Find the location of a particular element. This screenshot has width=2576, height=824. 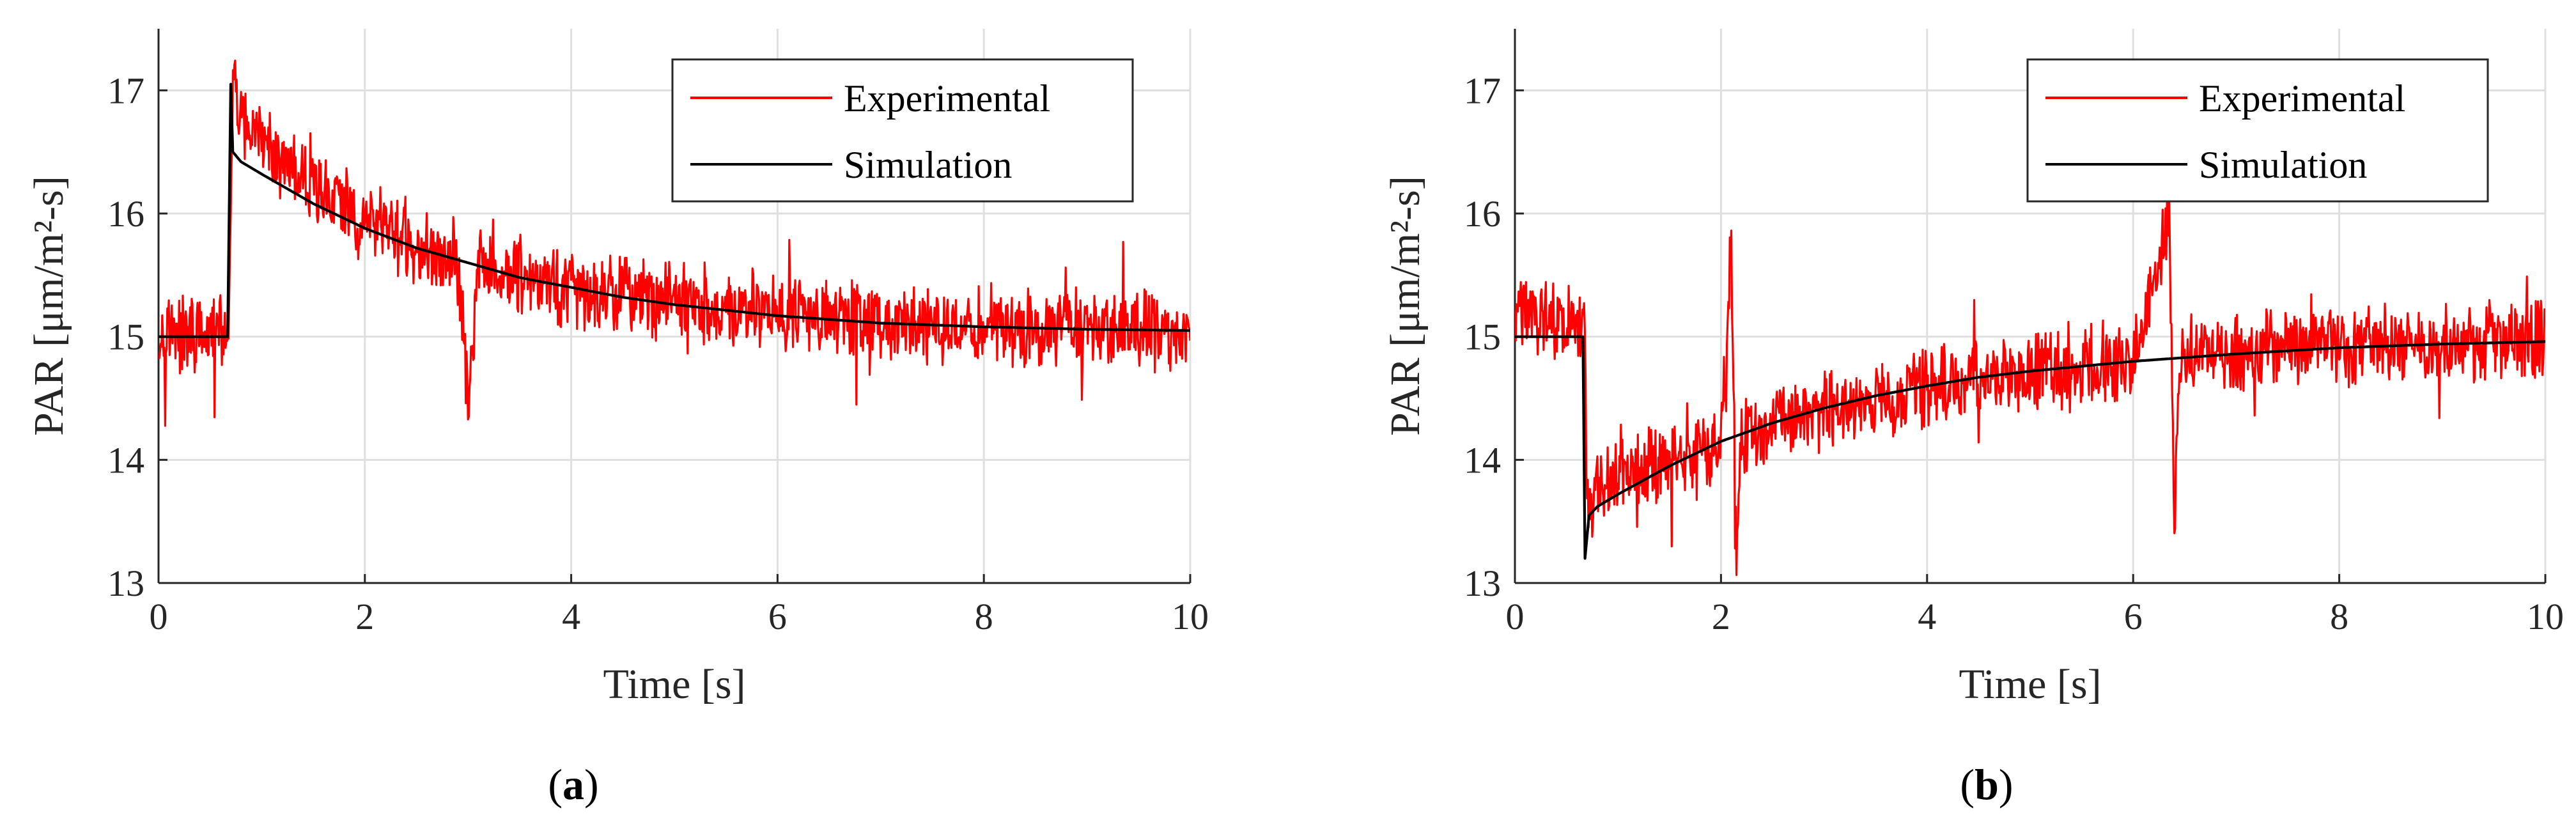

panel-caption: (a) is located at coordinates (573, 784).